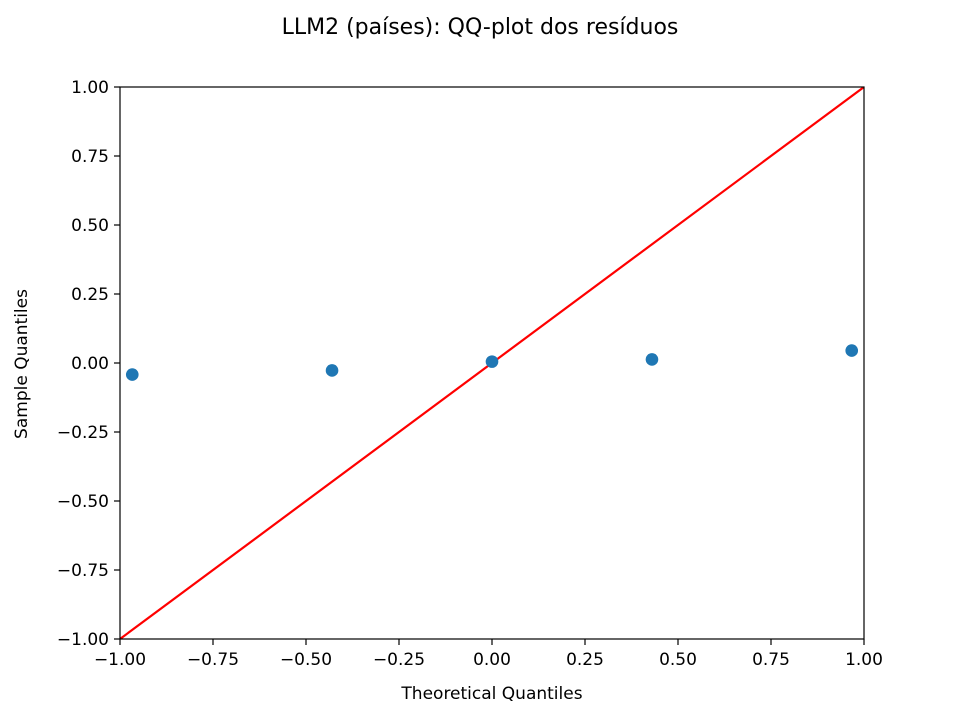  I want to click on x-tick-label: 0.00, so click(492, 660).